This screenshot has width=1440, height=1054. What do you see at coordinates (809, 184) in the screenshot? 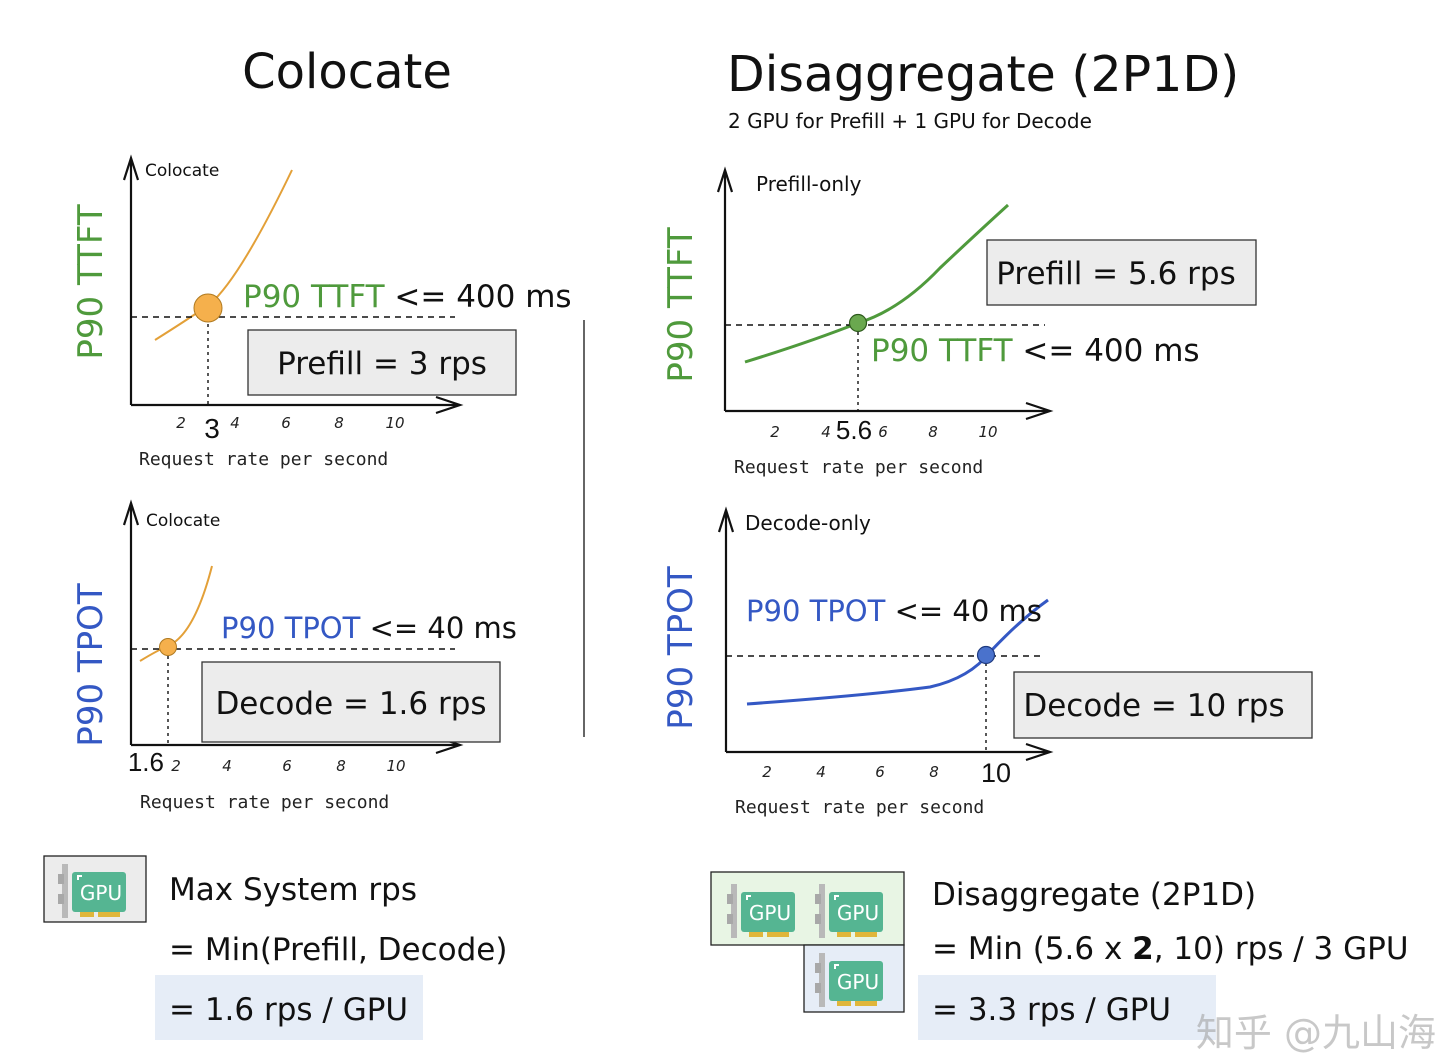
I see `panel-label: Prefill-only` at bounding box center [809, 184].